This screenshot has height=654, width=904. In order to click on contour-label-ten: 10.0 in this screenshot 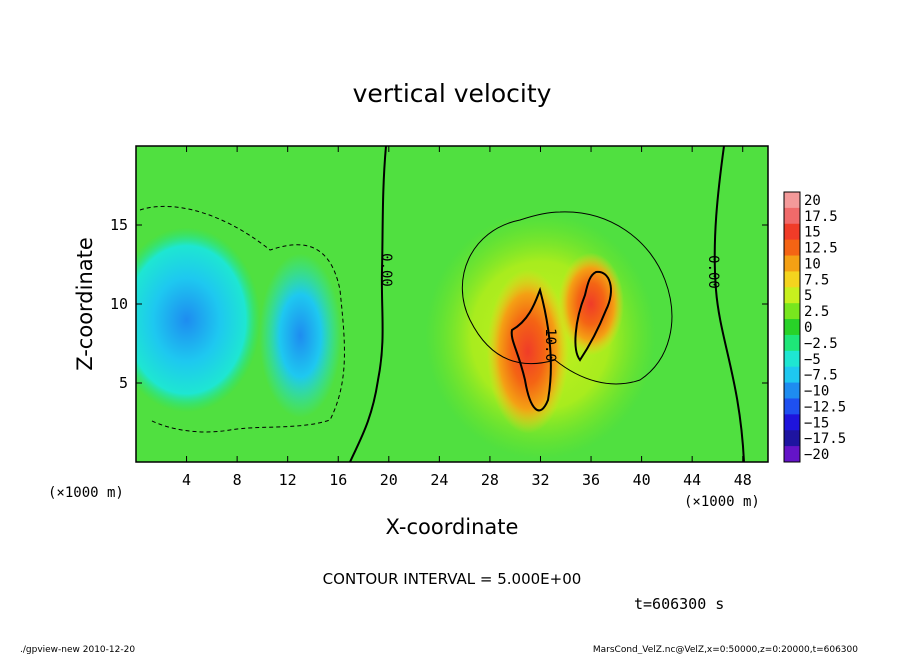, I will do `click(550, 345)`.